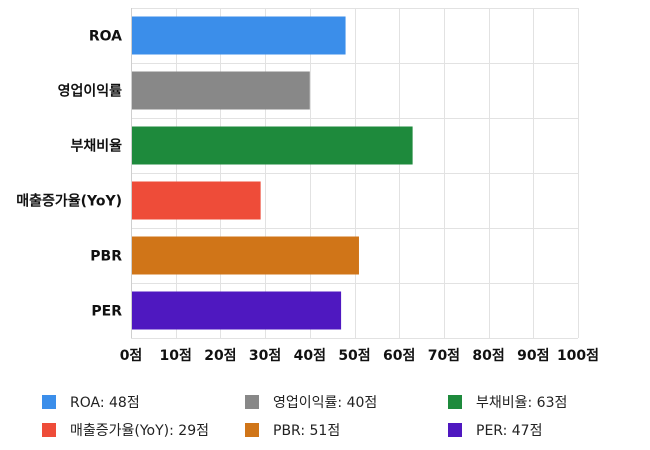 Image resolution: width=650 pixels, height=450 pixels. I want to click on legend-item-roa: ROA: 48점, so click(143, 402).